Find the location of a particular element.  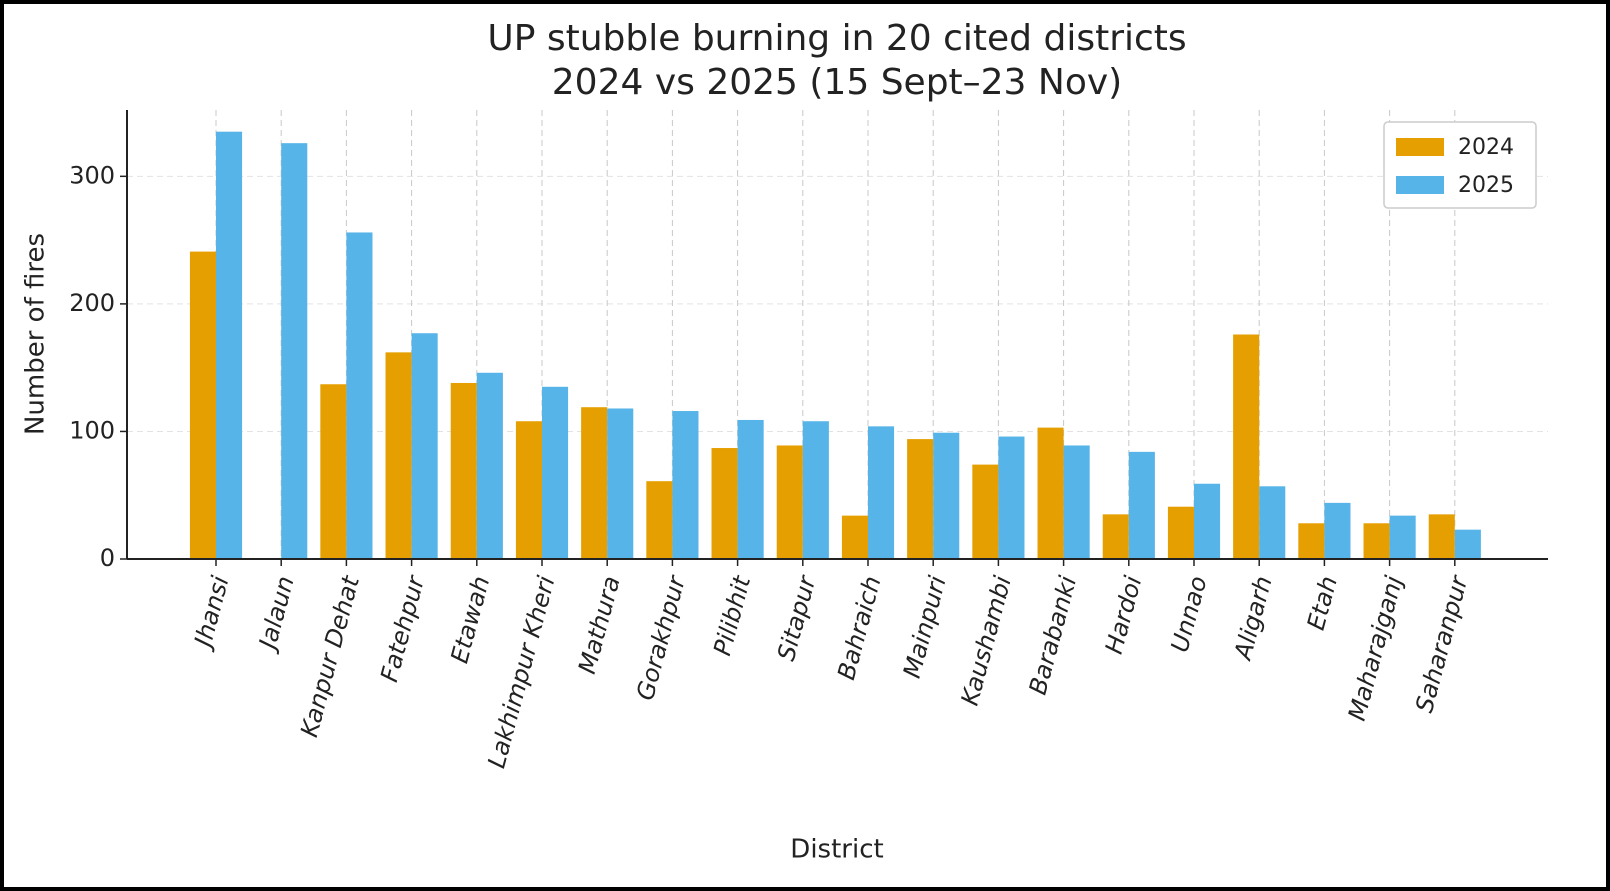

y-tick-label: 0 is located at coordinates (107, 558).